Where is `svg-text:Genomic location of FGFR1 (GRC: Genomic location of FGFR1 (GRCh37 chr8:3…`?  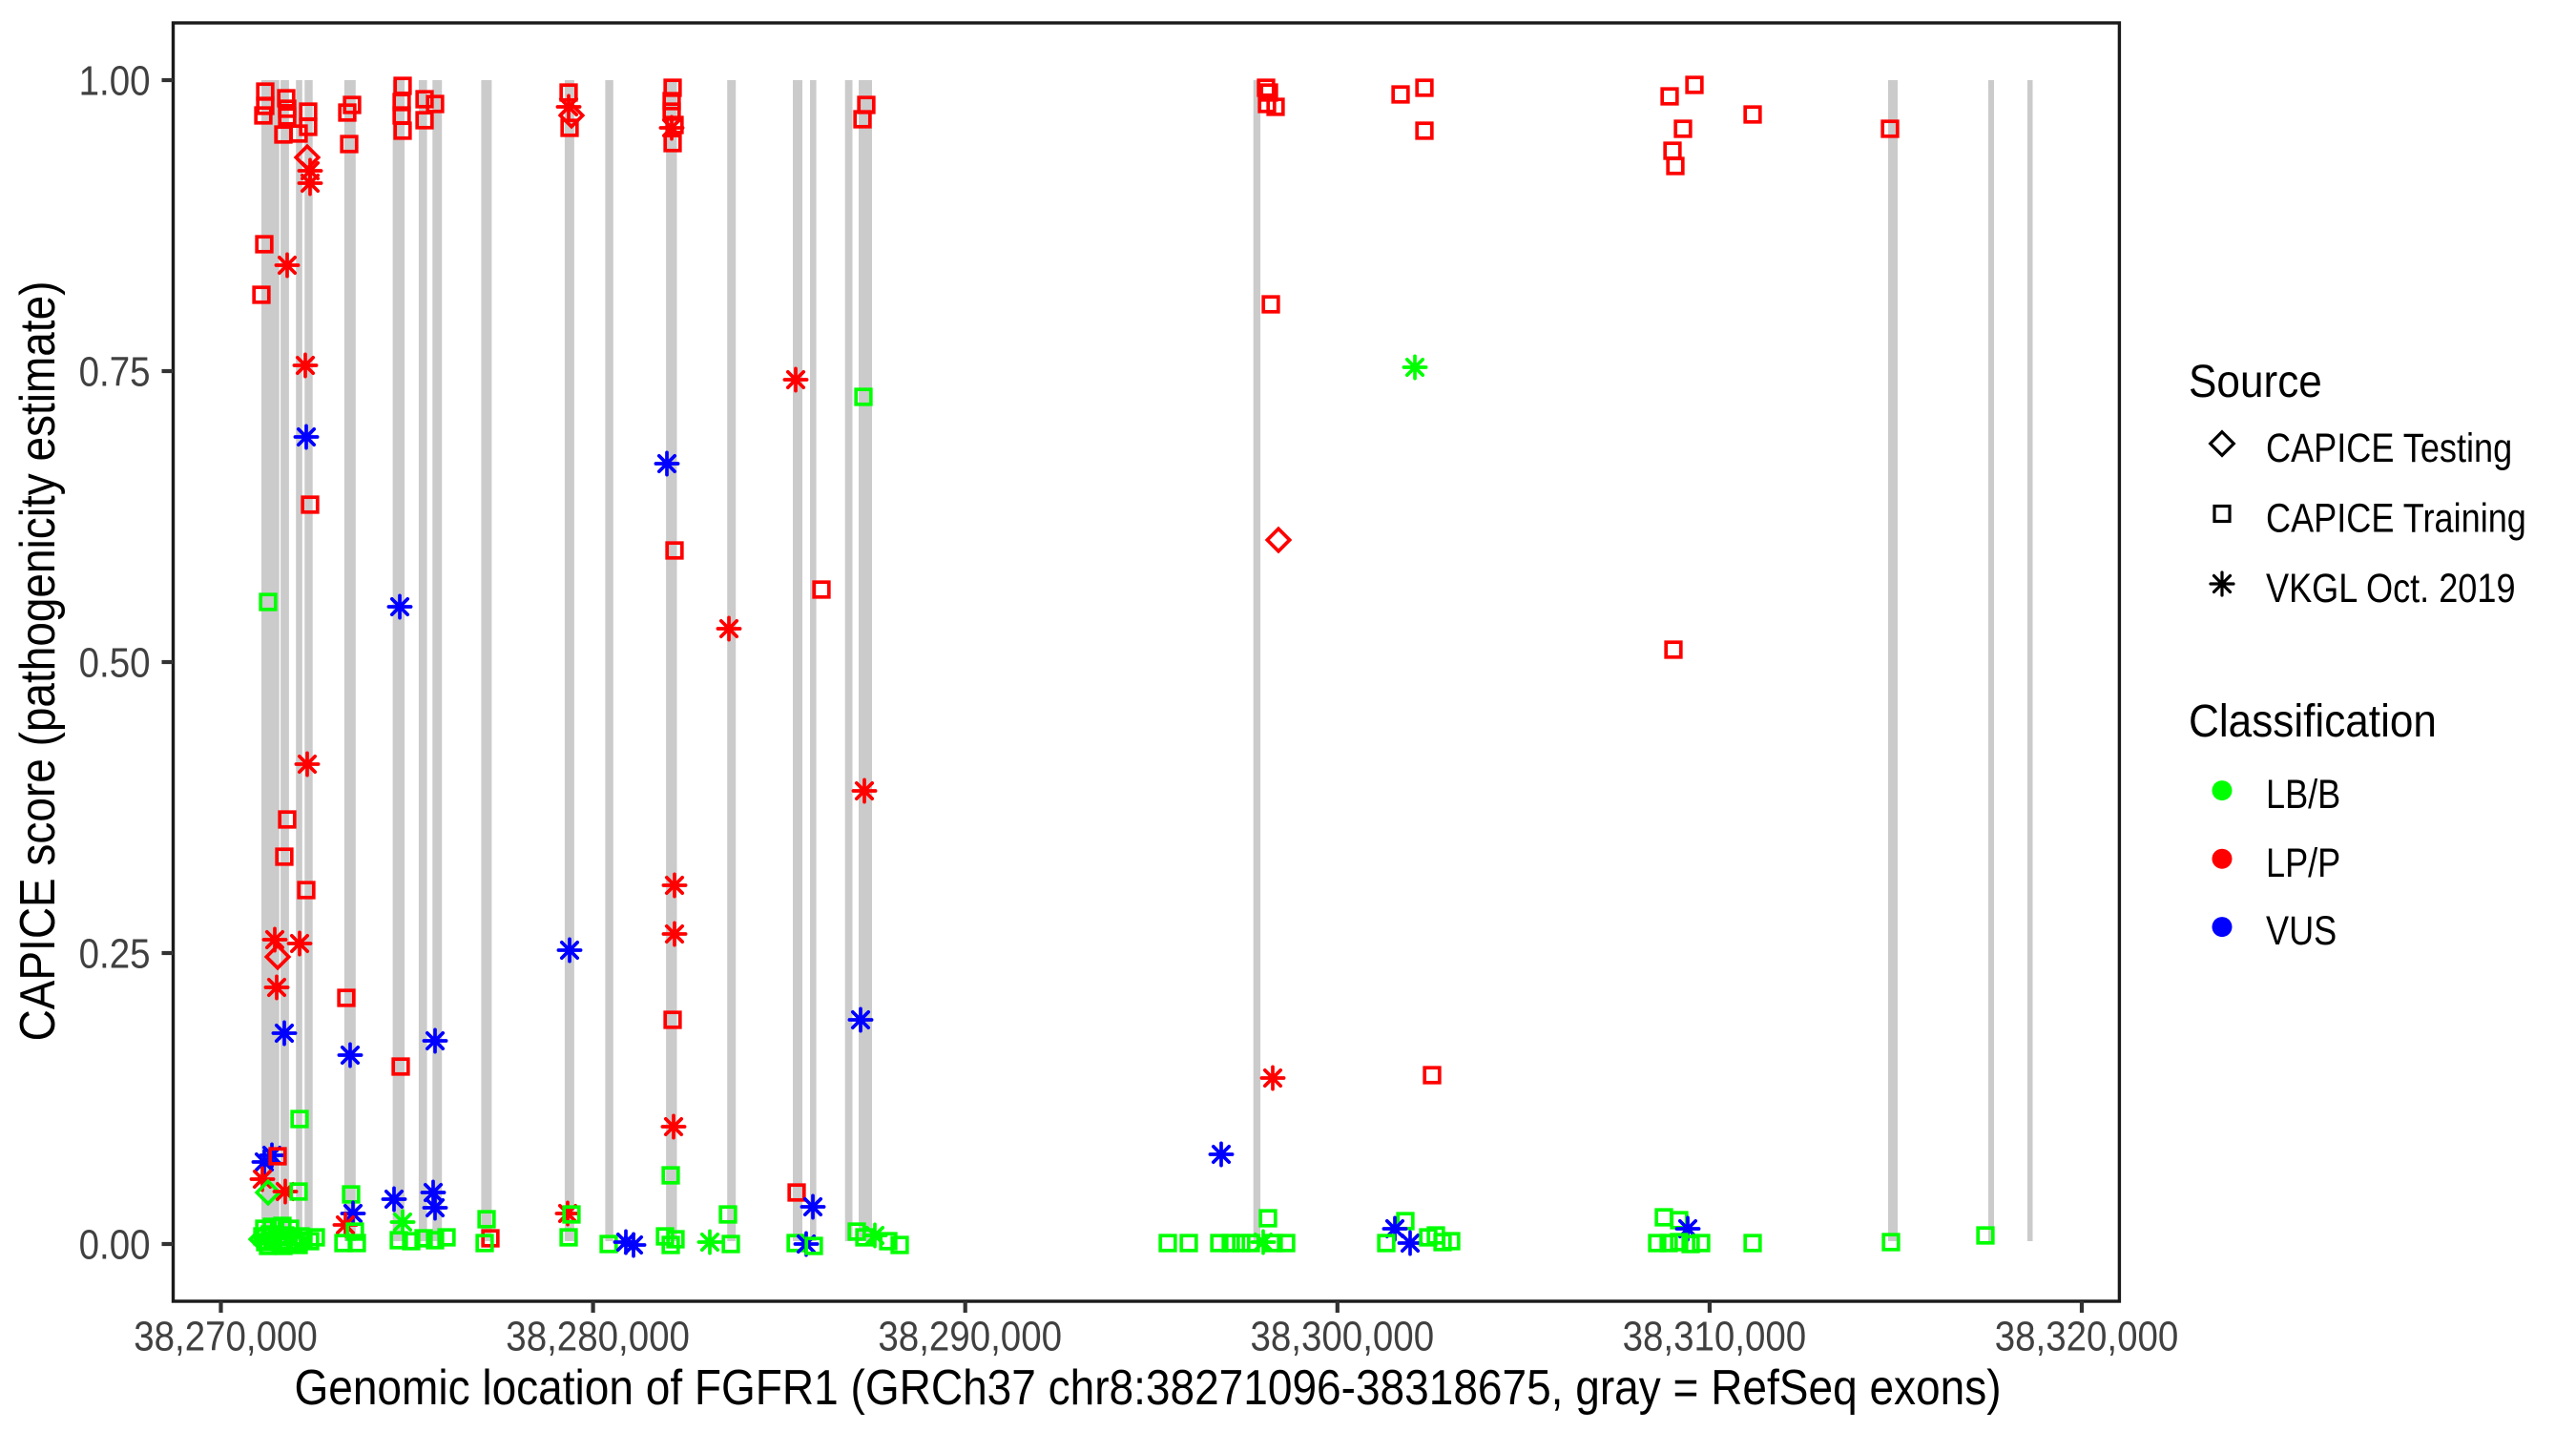 svg-text:Genomic location of FGFR1 (GRC: Genomic location of FGFR1 (GRCh37 chr8:3… is located at coordinates (1147, 1387).